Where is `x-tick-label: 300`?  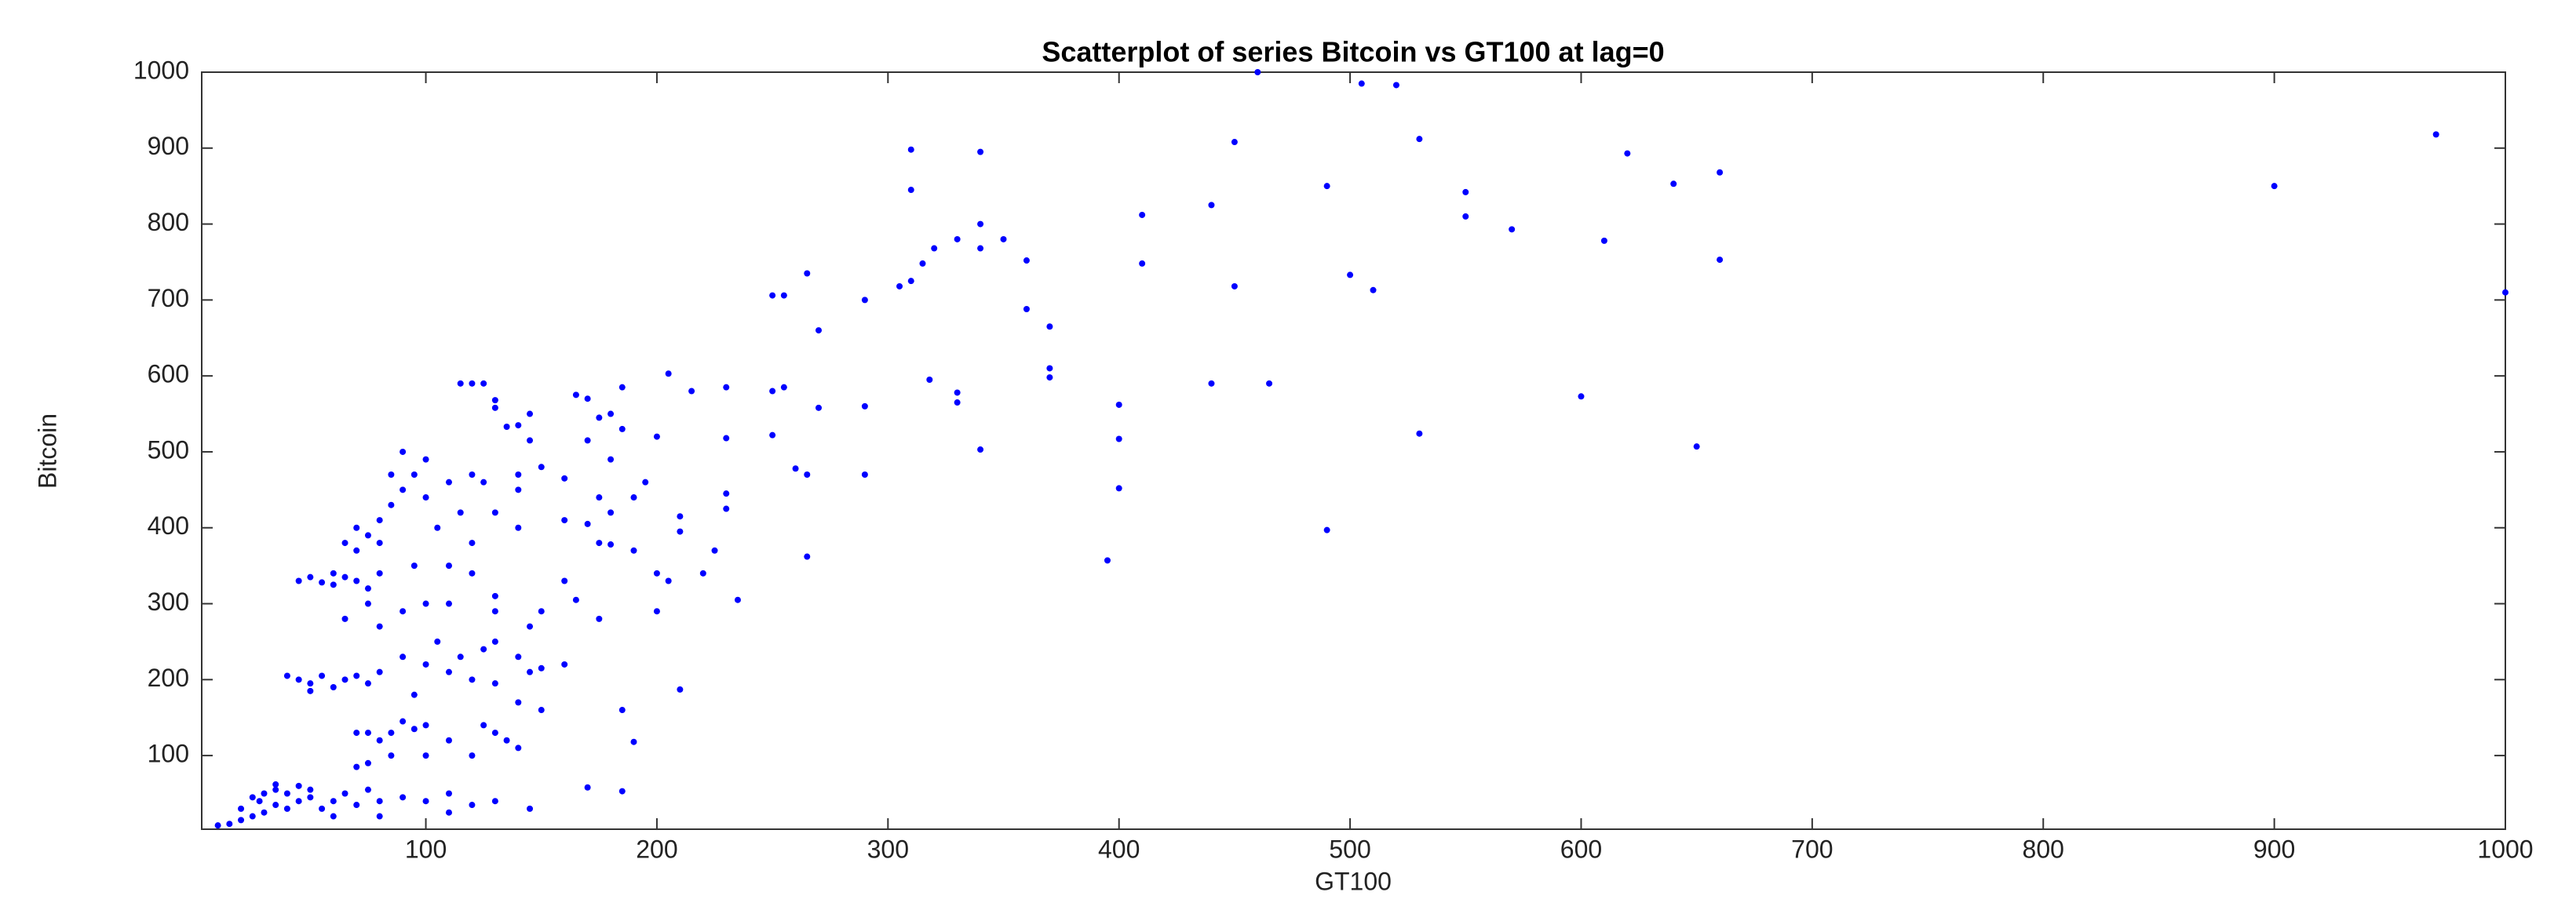 x-tick-label: 300 is located at coordinates (888, 849).